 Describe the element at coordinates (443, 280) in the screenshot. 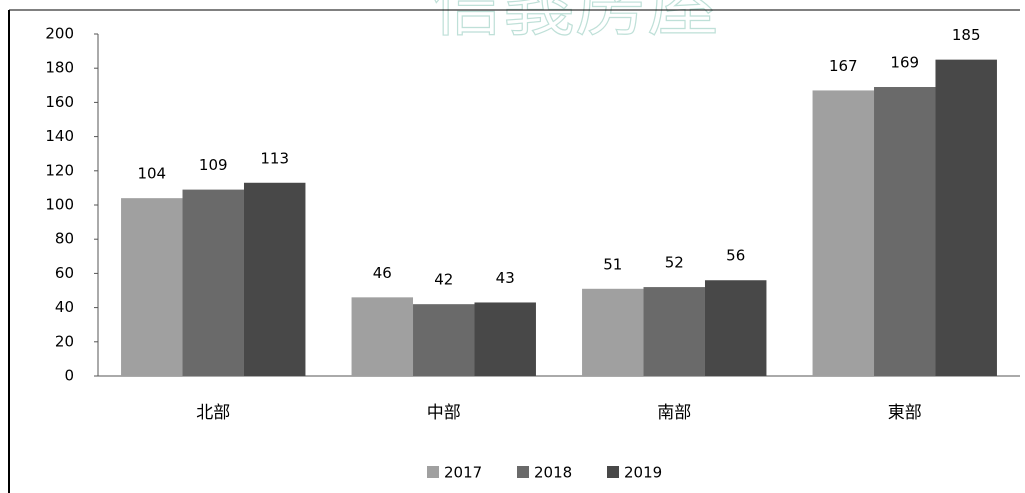

I see `data-label: 42` at that location.